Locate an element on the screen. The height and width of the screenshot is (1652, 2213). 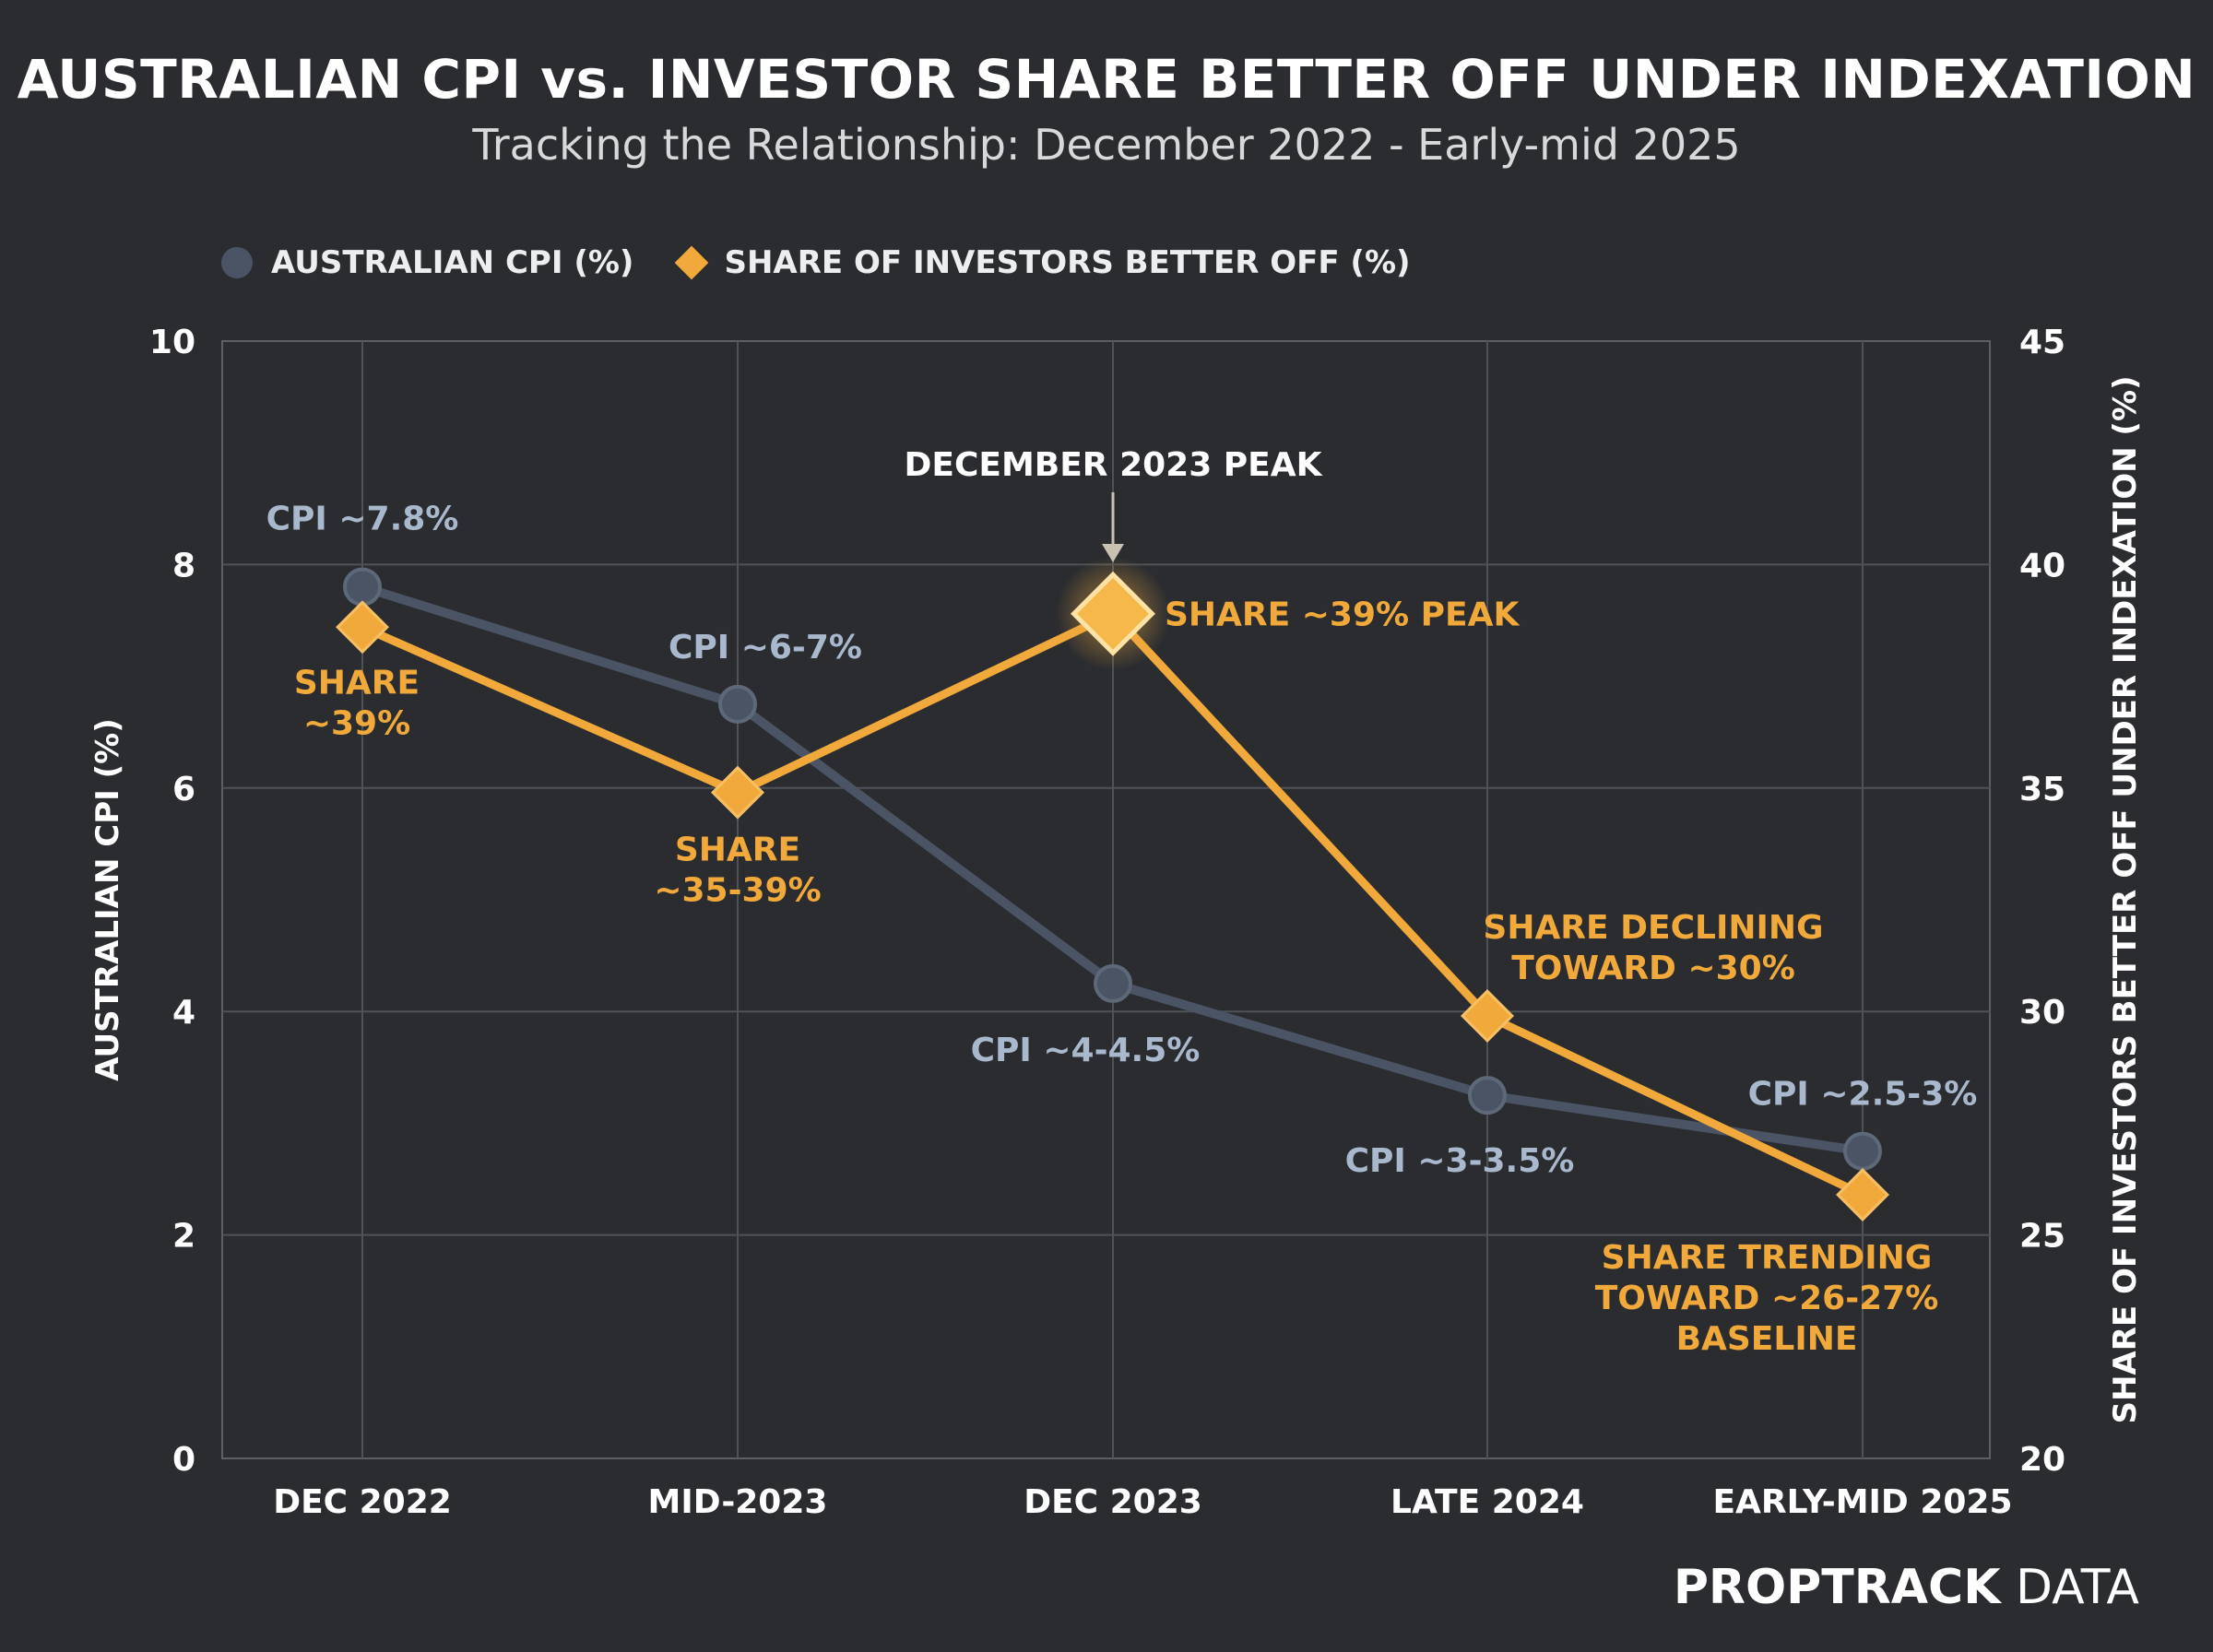
left-axis-title: AUSTRALIAN CPI (%) is located at coordinates (107, 899).